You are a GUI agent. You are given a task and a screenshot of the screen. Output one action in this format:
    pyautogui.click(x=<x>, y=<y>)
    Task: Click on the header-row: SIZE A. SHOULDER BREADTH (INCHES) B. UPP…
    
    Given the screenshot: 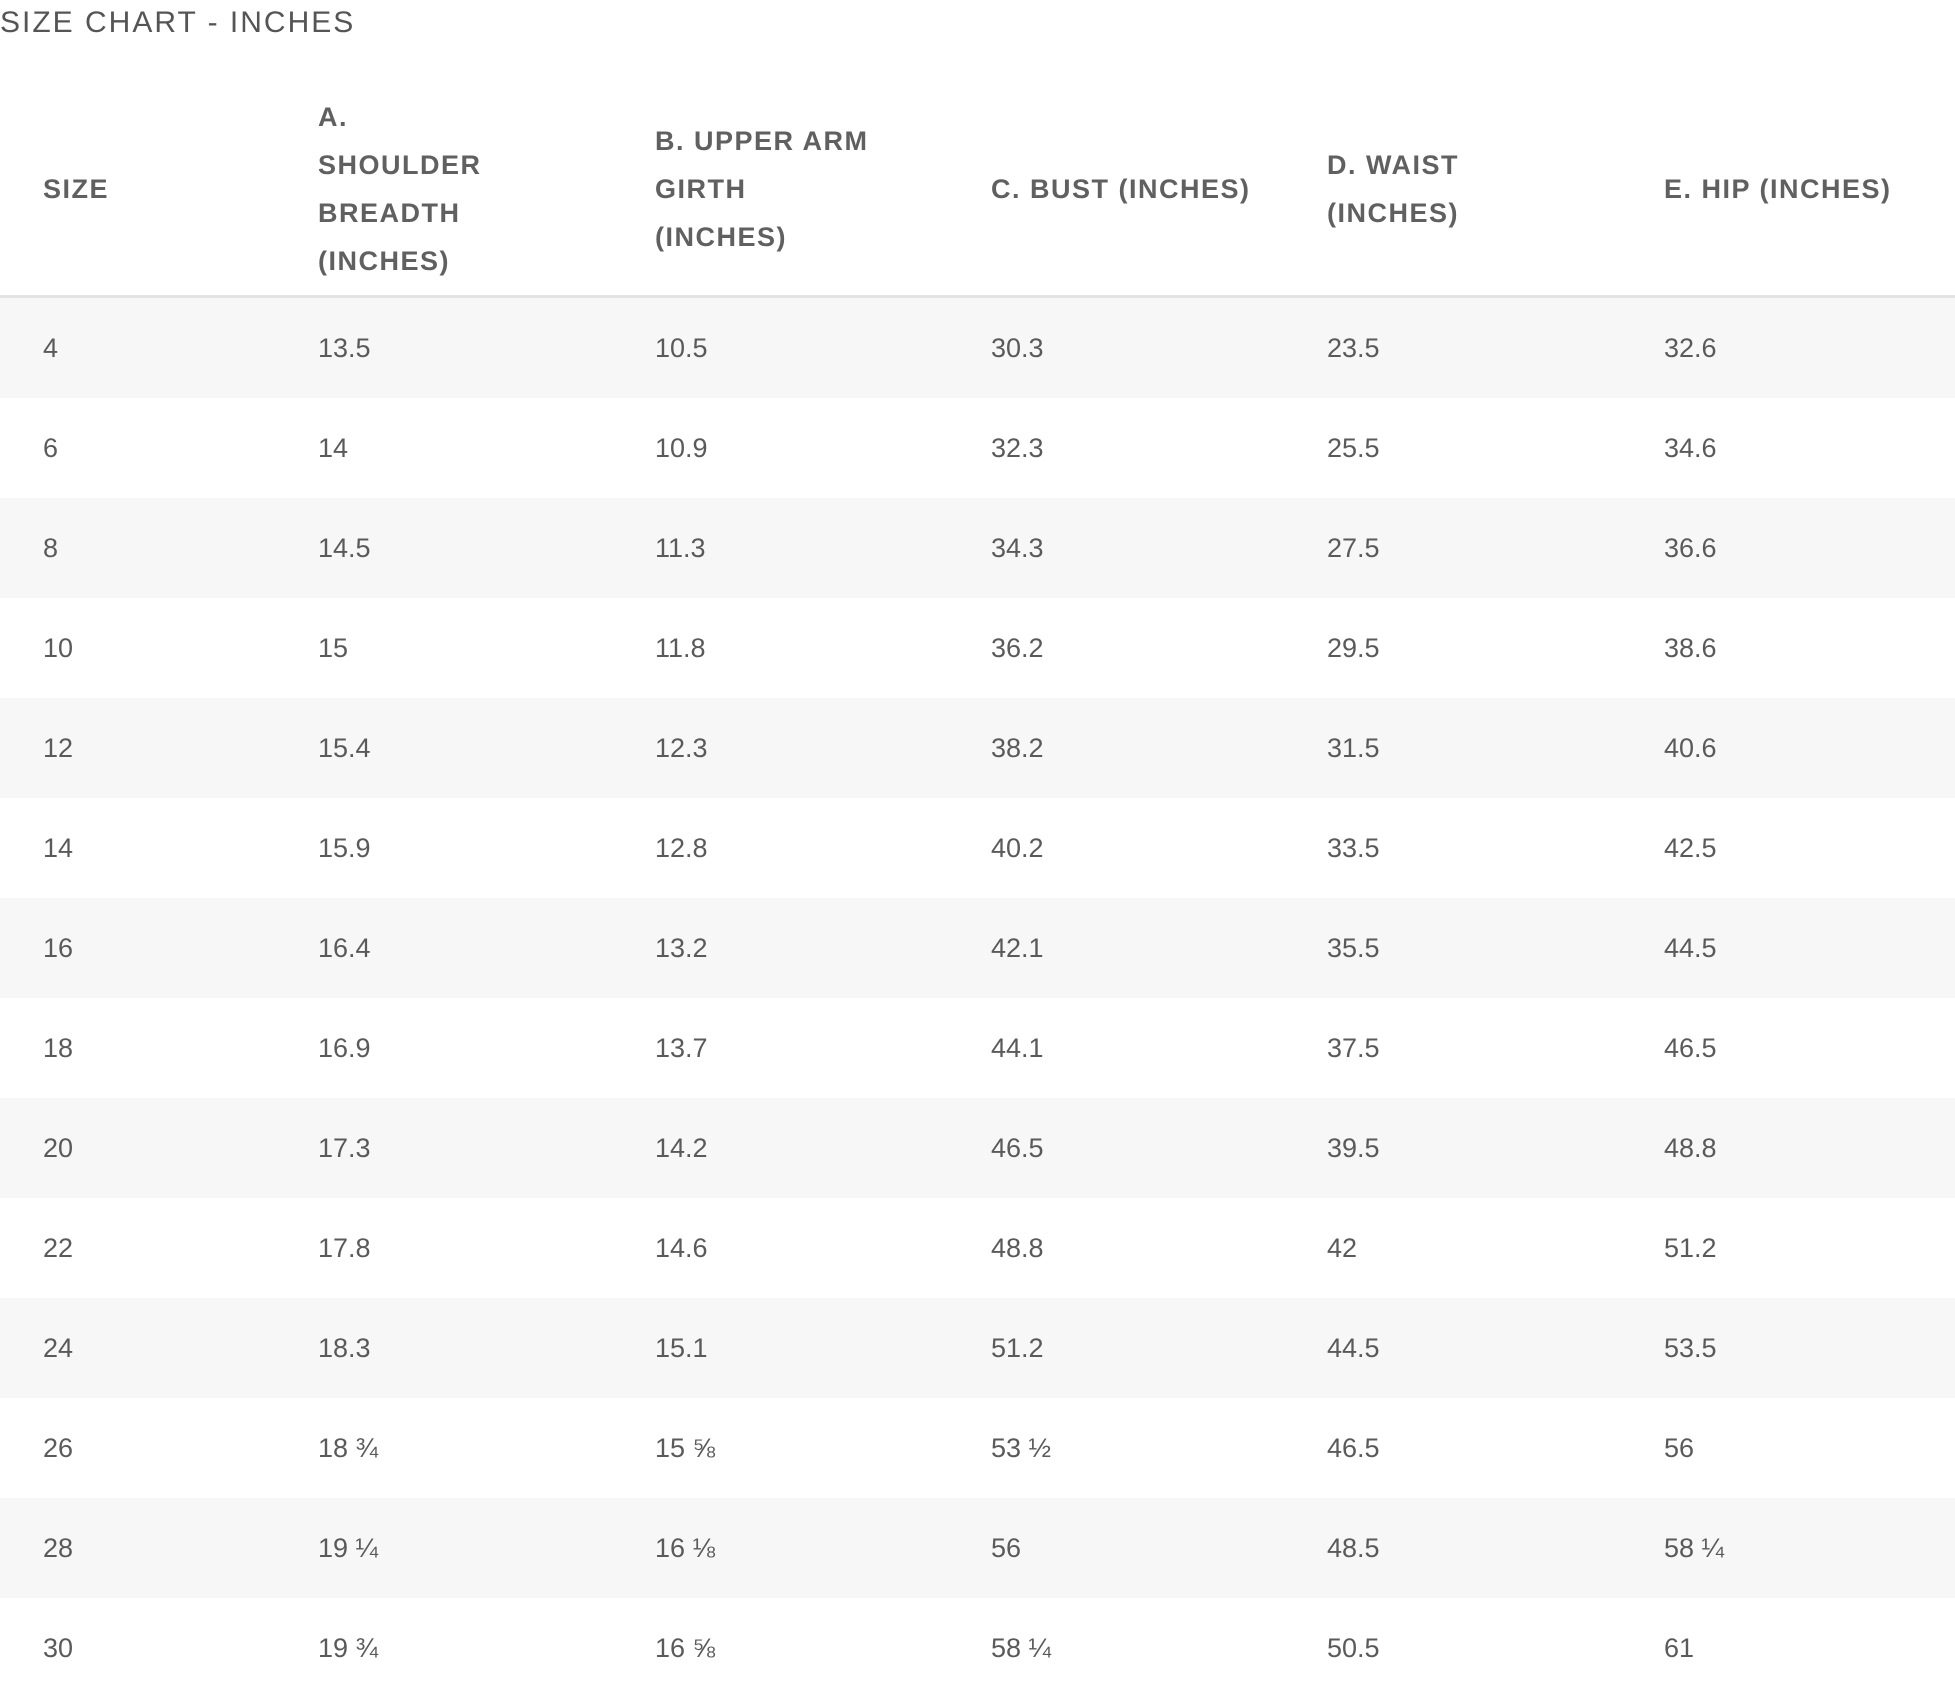 What is the action you would take?
    pyautogui.click(x=977, y=190)
    